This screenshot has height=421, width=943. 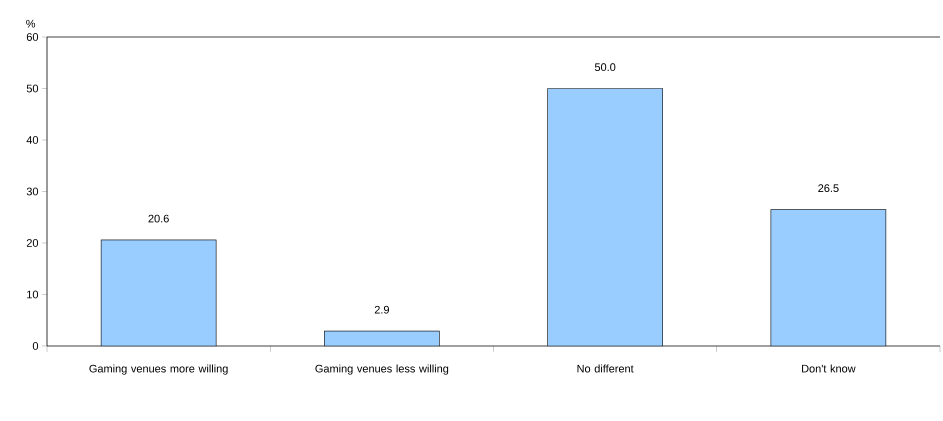 What do you see at coordinates (32, 88) in the screenshot?
I see `y-tick-label: 50` at bounding box center [32, 88].